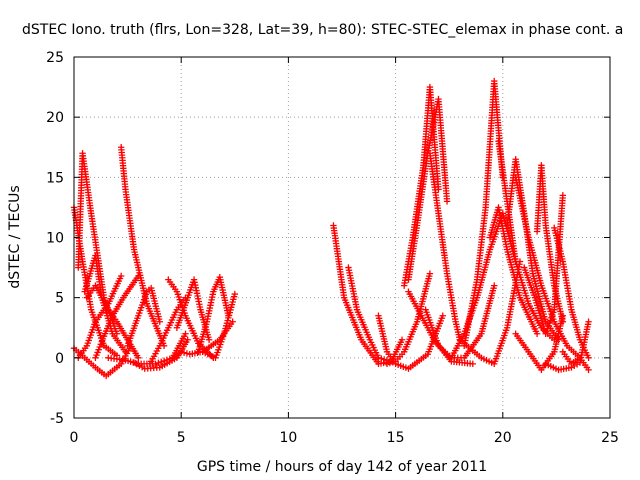 The width and height of the screenshot is (640, 480). I want to click on y-tick-label: 10, so click(55, 239).